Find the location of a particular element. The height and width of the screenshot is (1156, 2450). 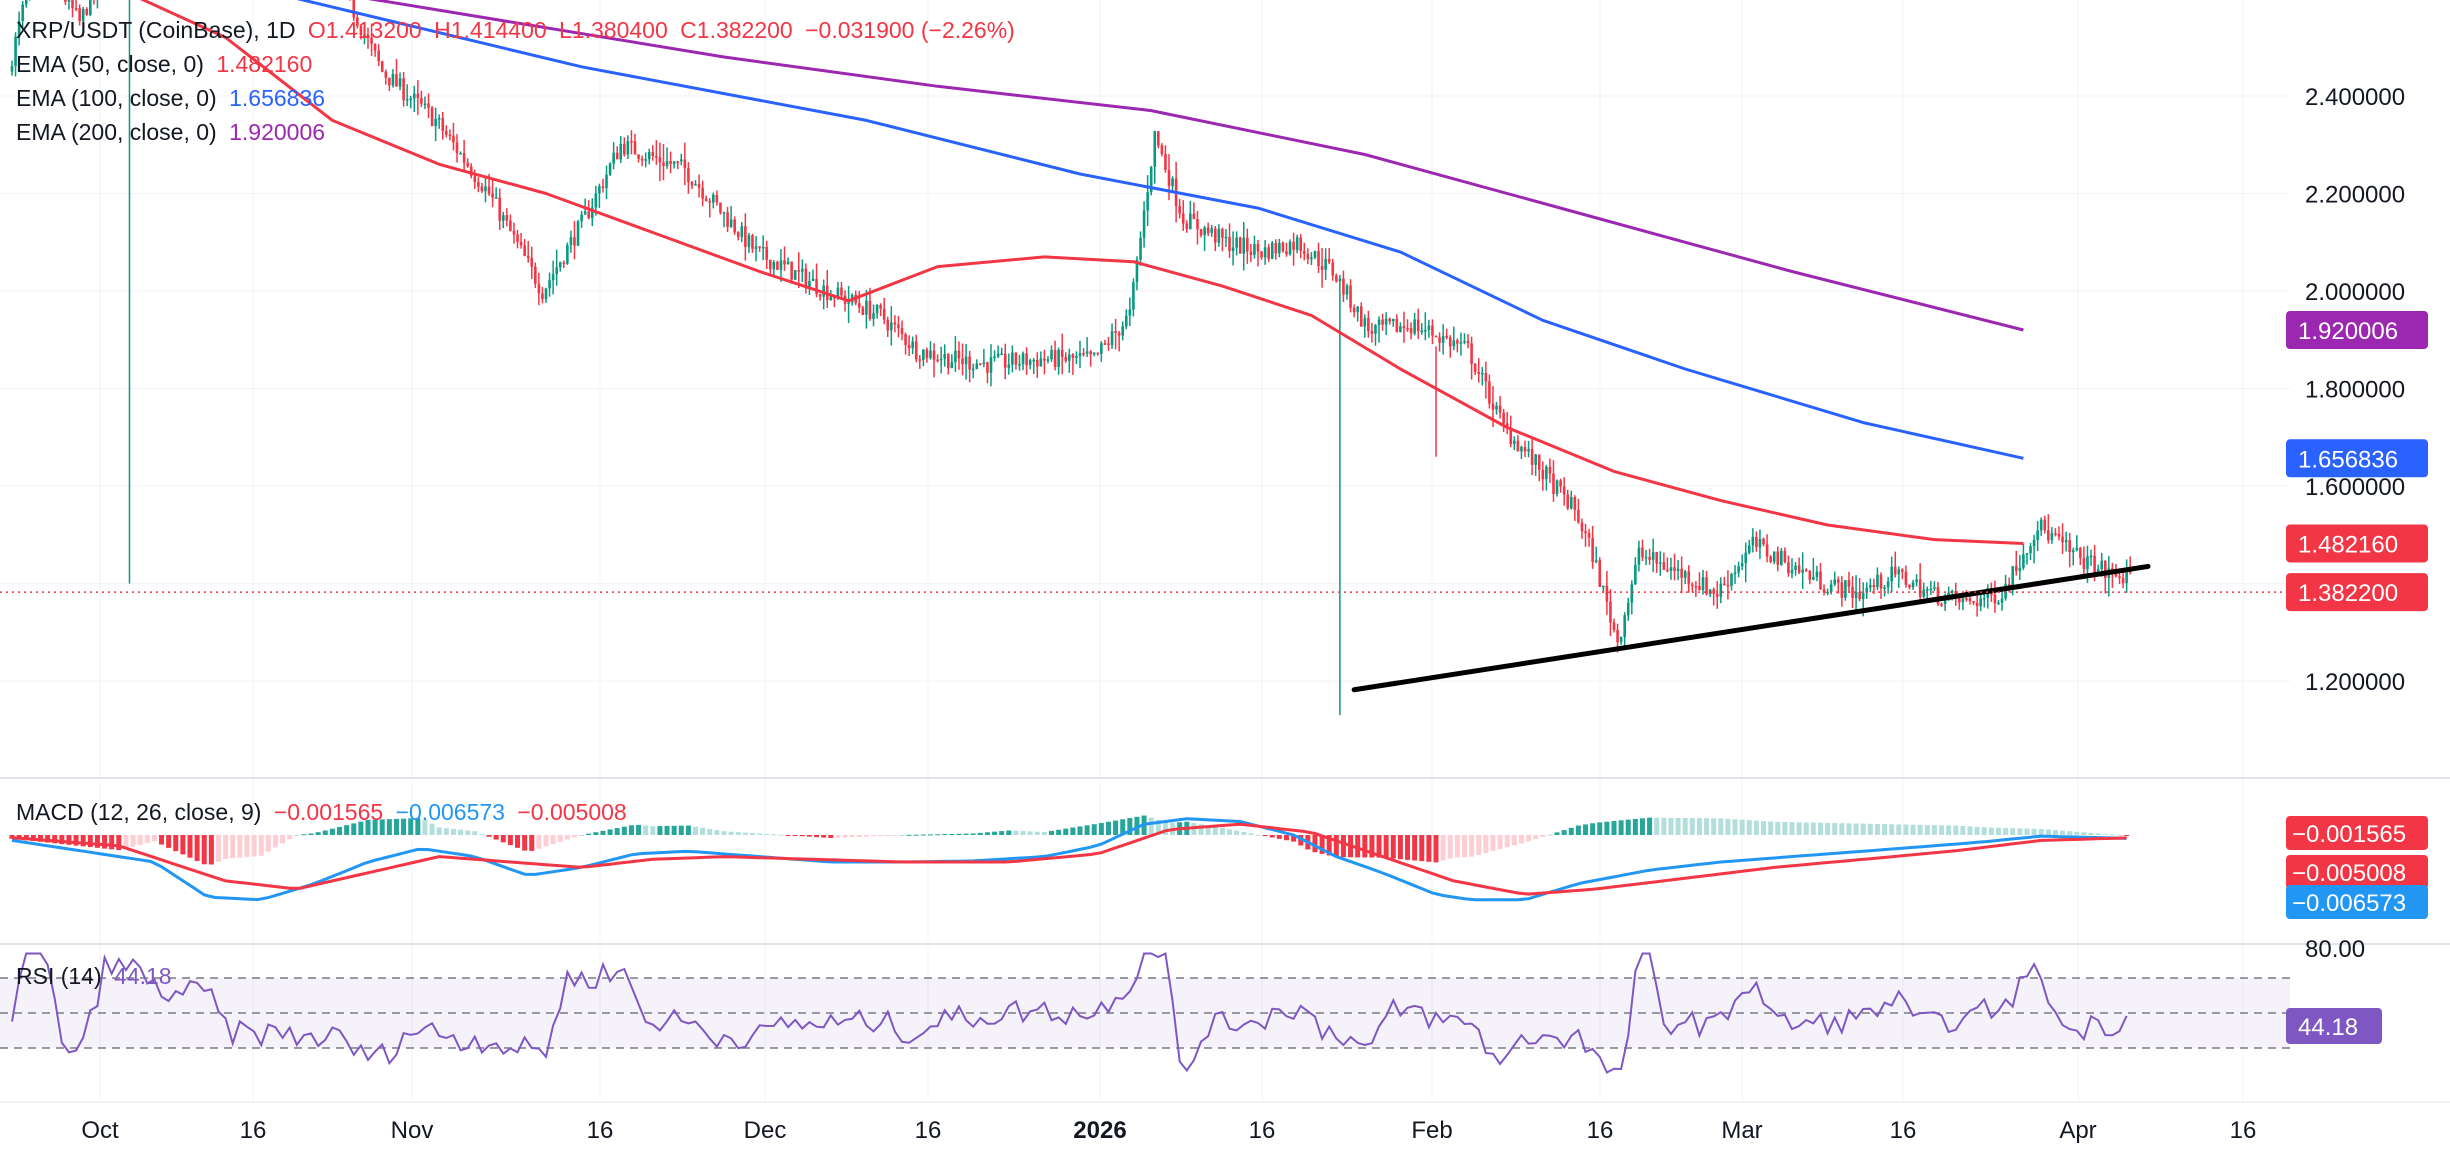

macd-signal-value: −0.005008 is located at coordinates (572, 812).